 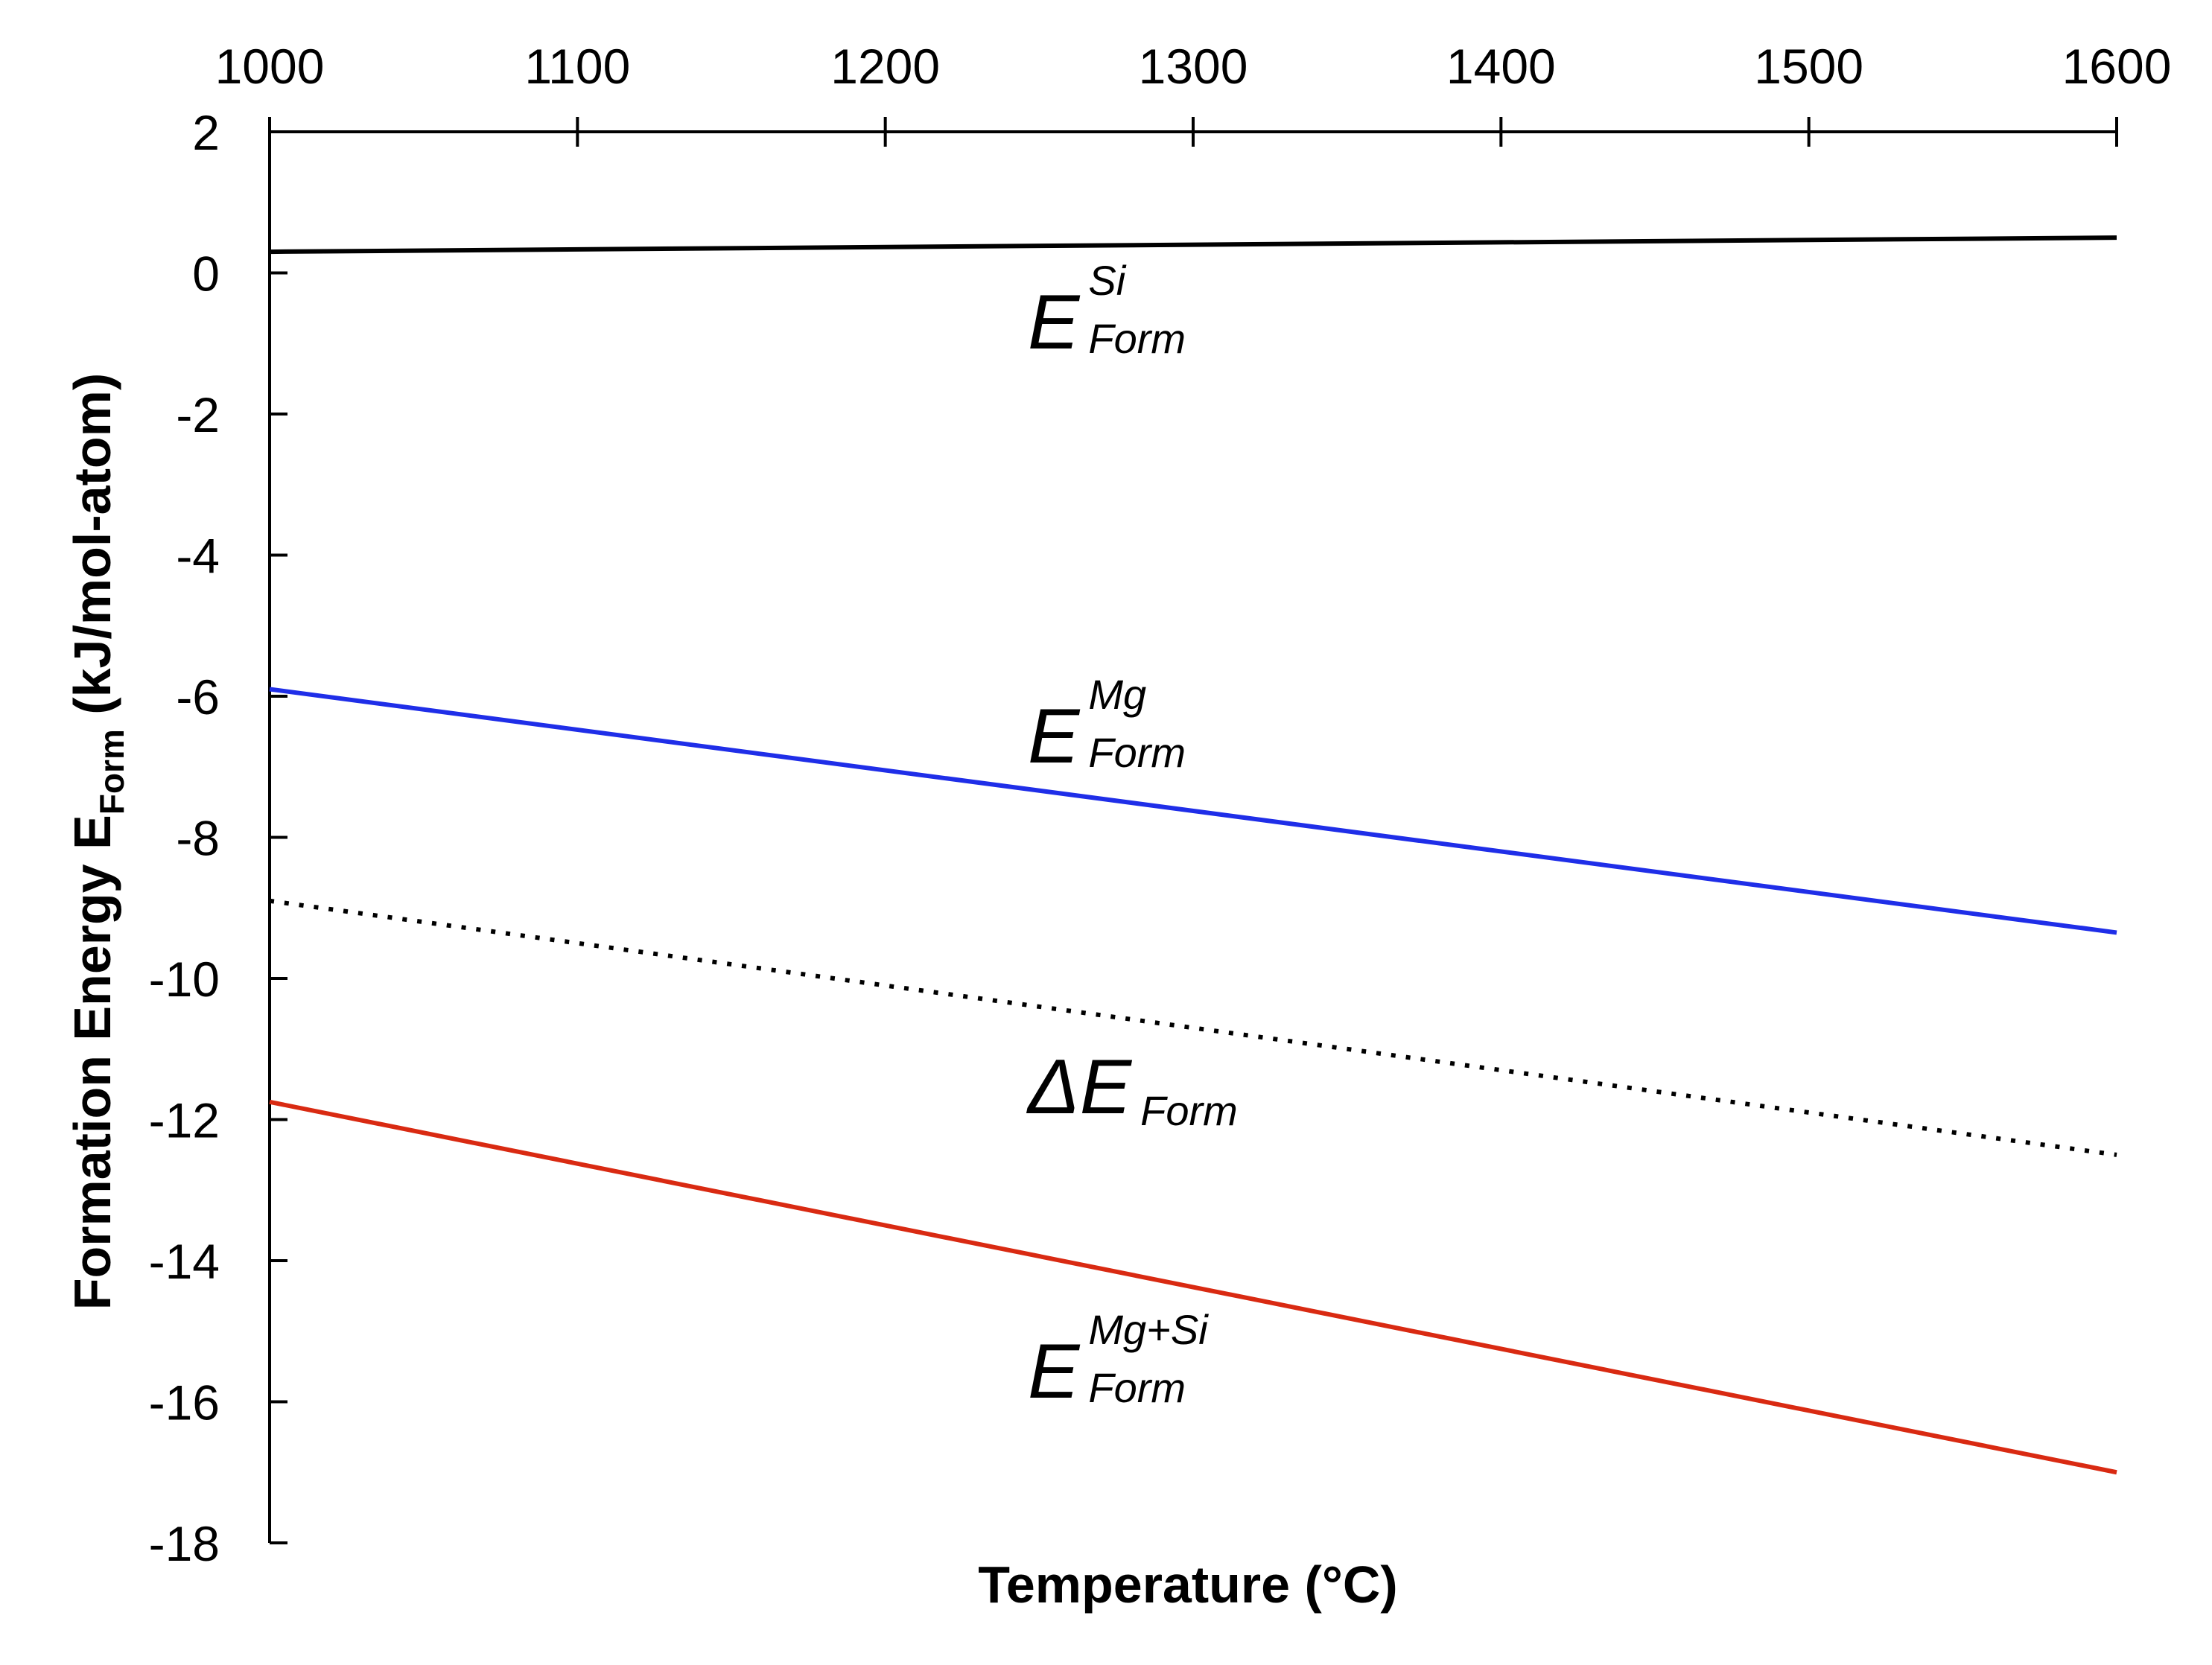 What do you see at coordinates (1117, 694) in the screenshot?
I see `series-label-sup: Mg` at bounding box center [1117, 694].